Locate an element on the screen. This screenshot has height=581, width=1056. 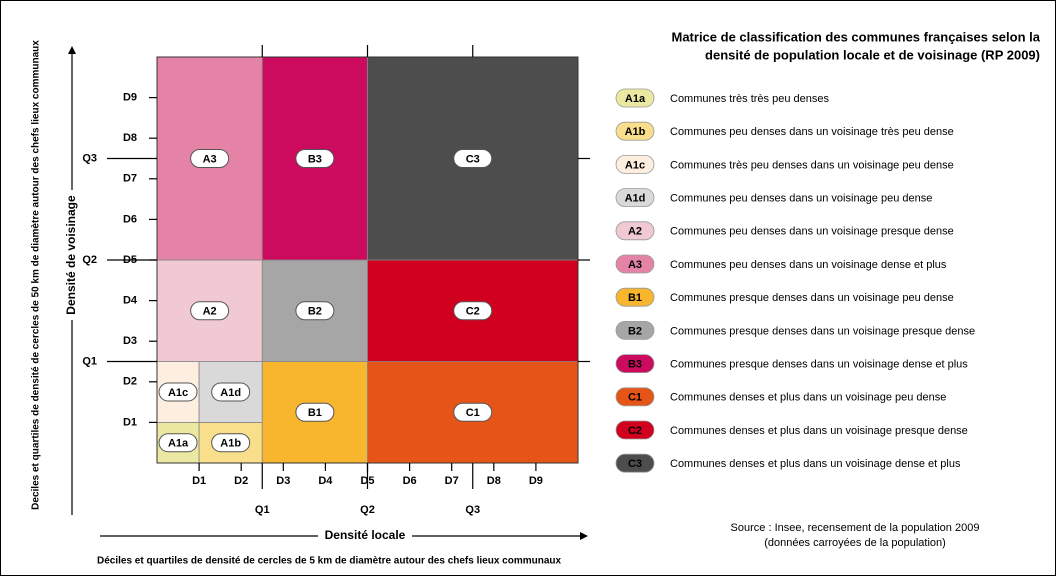
cell-label-text: A1c is located at coordinates (178, 393).